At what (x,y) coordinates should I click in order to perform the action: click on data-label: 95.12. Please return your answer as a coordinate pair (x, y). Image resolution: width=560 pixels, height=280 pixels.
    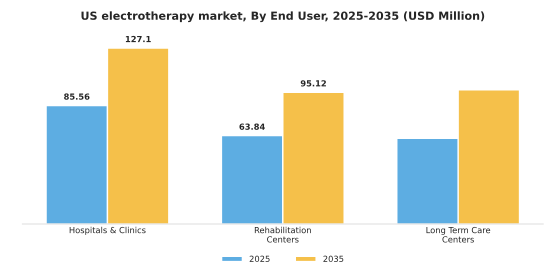
    Looking at the image, I should click on (313, 83).